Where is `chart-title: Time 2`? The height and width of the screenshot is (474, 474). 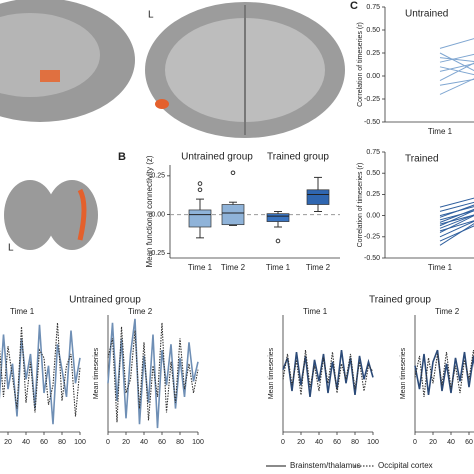 chart-title: Time 2 is located at coordinates (447, 311).